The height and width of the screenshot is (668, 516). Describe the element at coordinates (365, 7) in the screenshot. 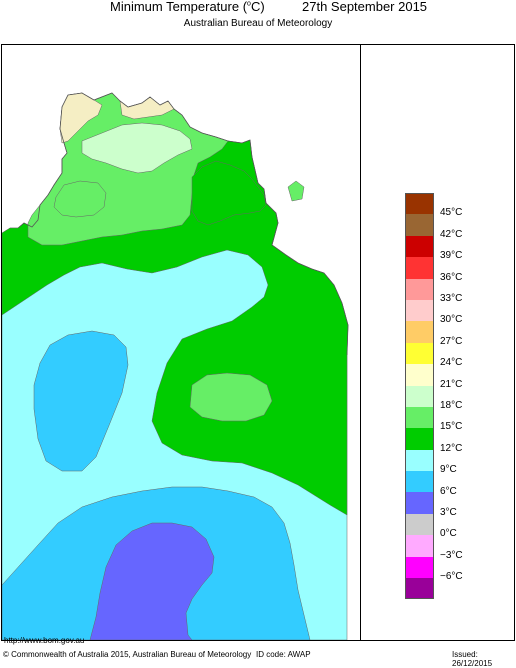

I see `map-date: 27th September 2015` at that location.